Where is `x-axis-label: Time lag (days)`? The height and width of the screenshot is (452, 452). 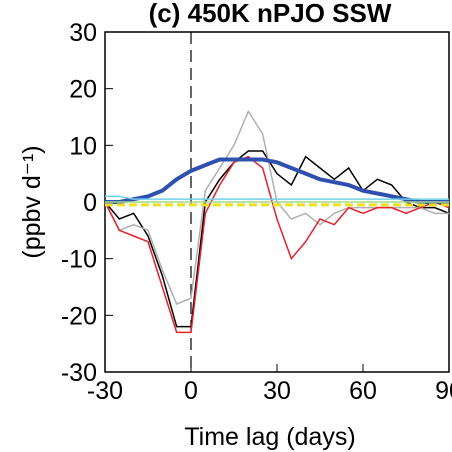
x-axis-label: Time lag (days) is located at coordinates (269, 437).